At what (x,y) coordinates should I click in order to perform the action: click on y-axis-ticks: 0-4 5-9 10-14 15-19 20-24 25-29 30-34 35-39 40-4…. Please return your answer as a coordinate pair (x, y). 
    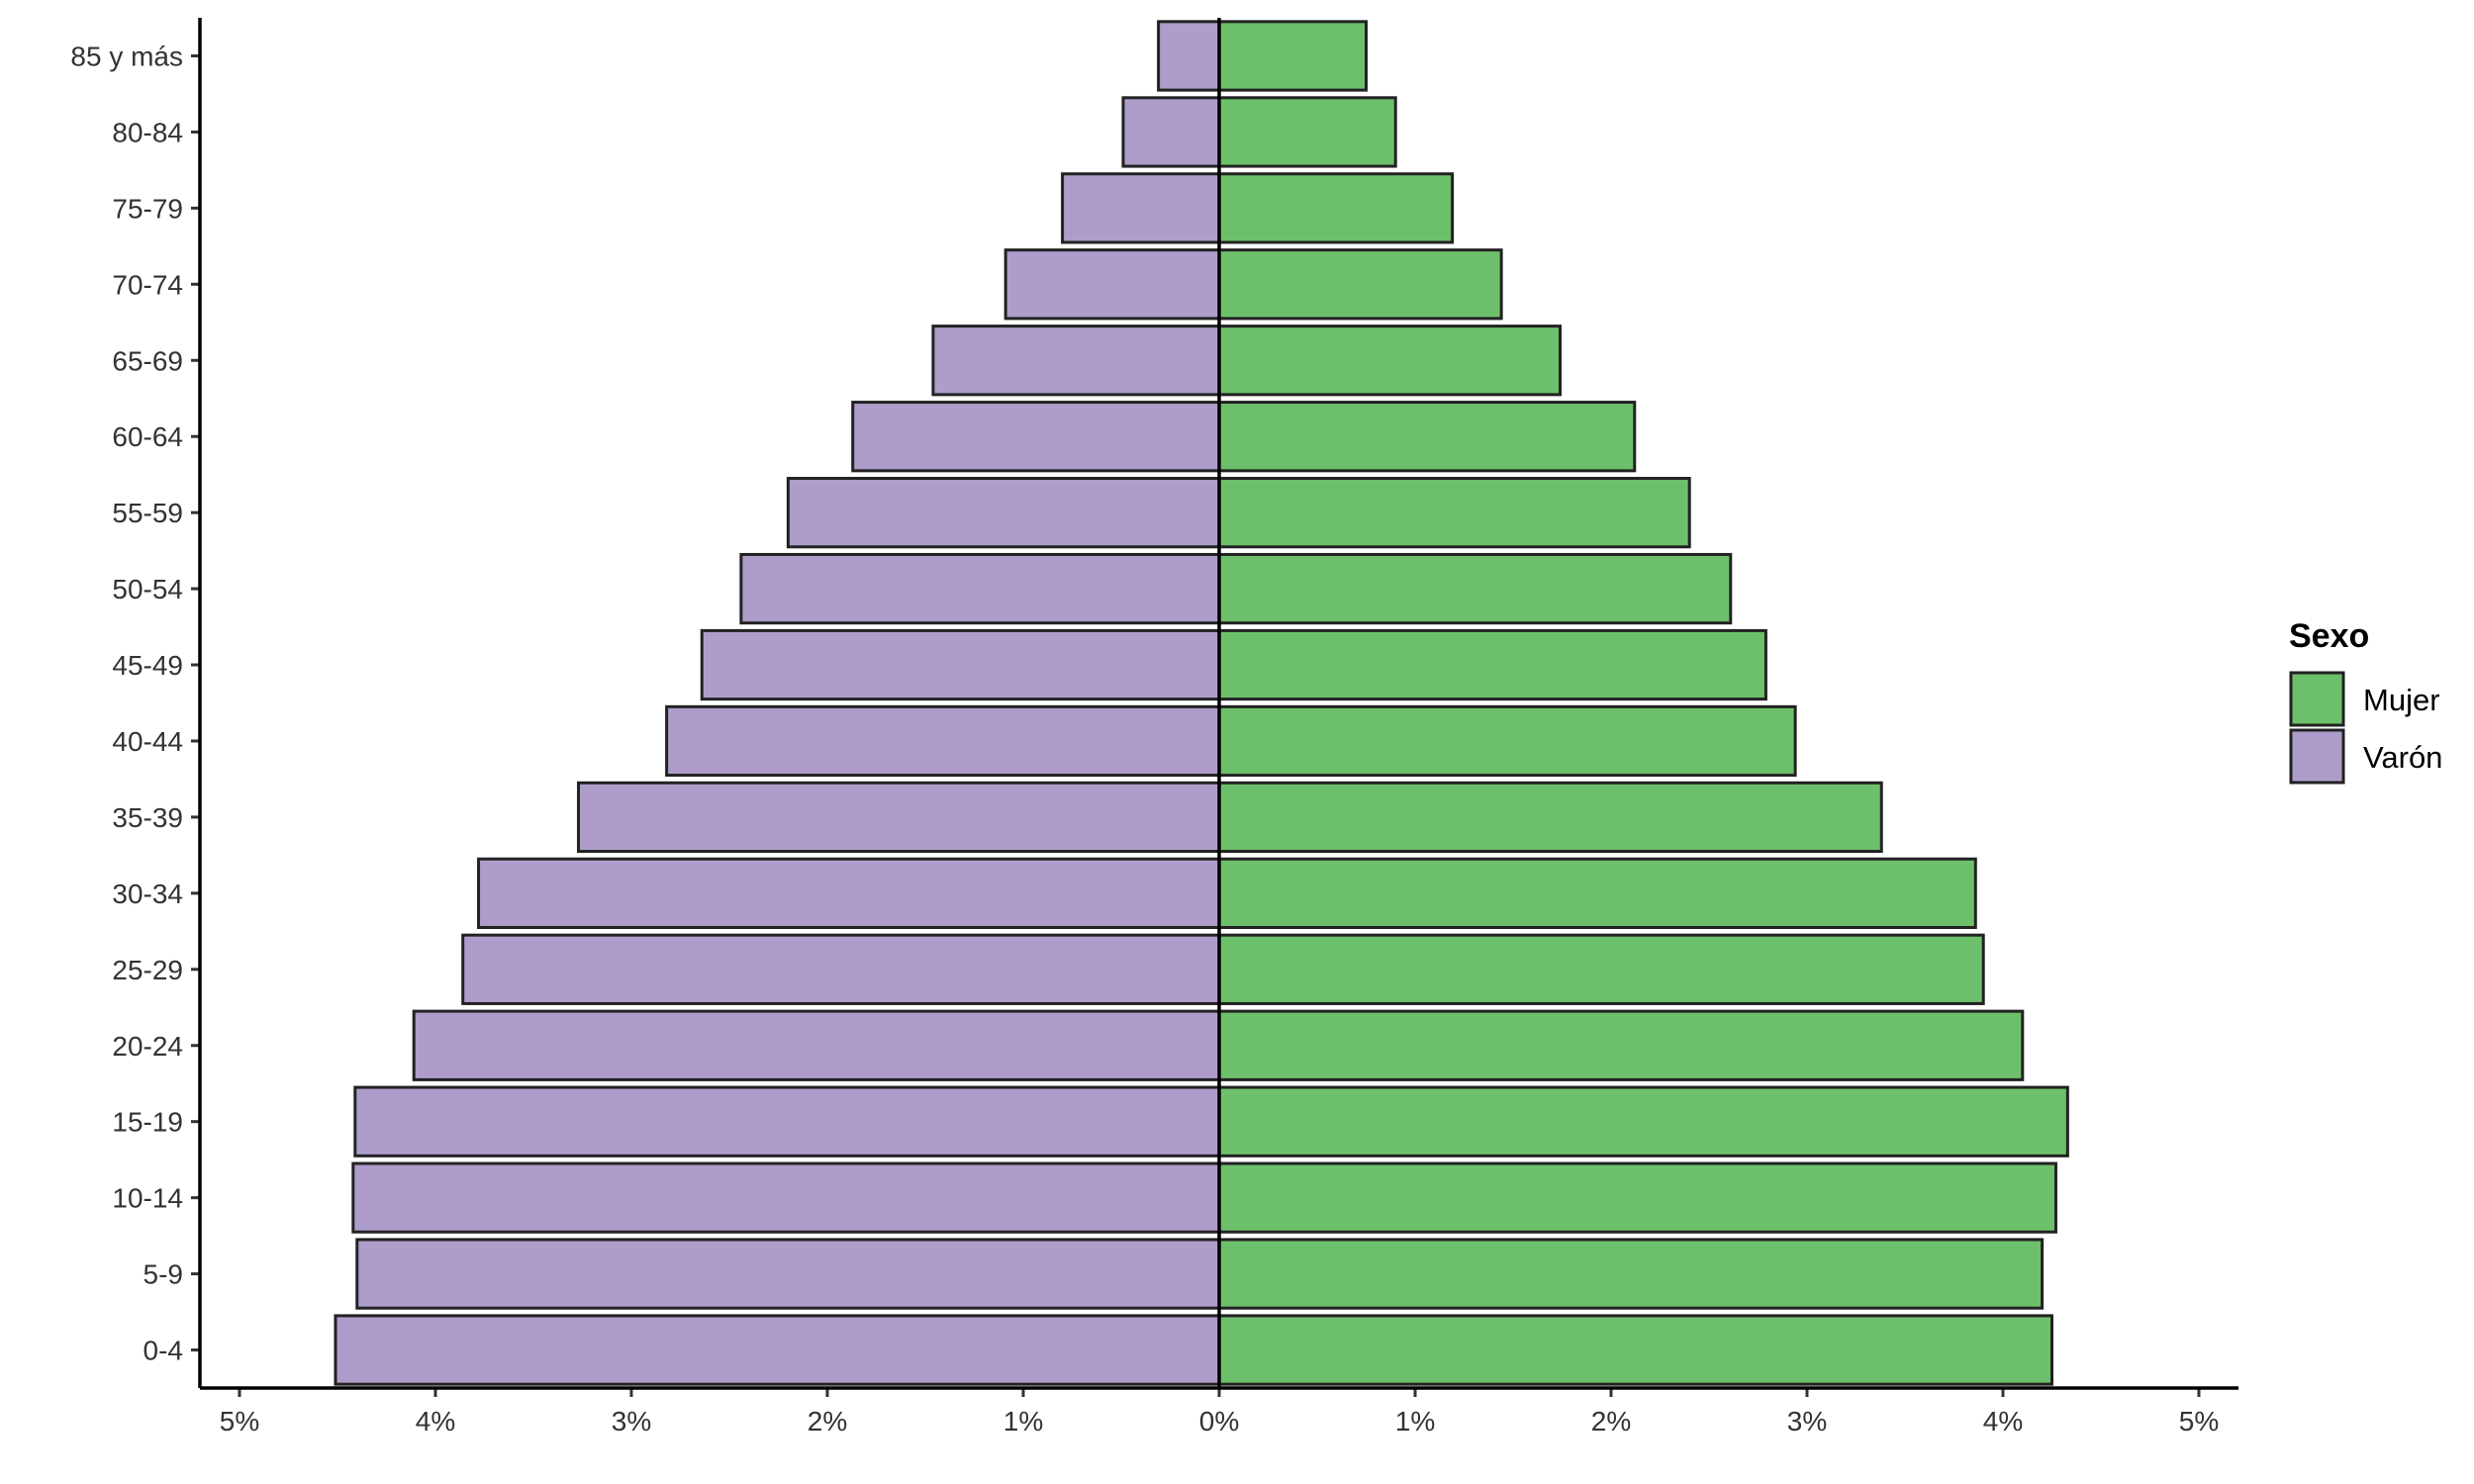
    Looking at the image, I should click on (135, 703).